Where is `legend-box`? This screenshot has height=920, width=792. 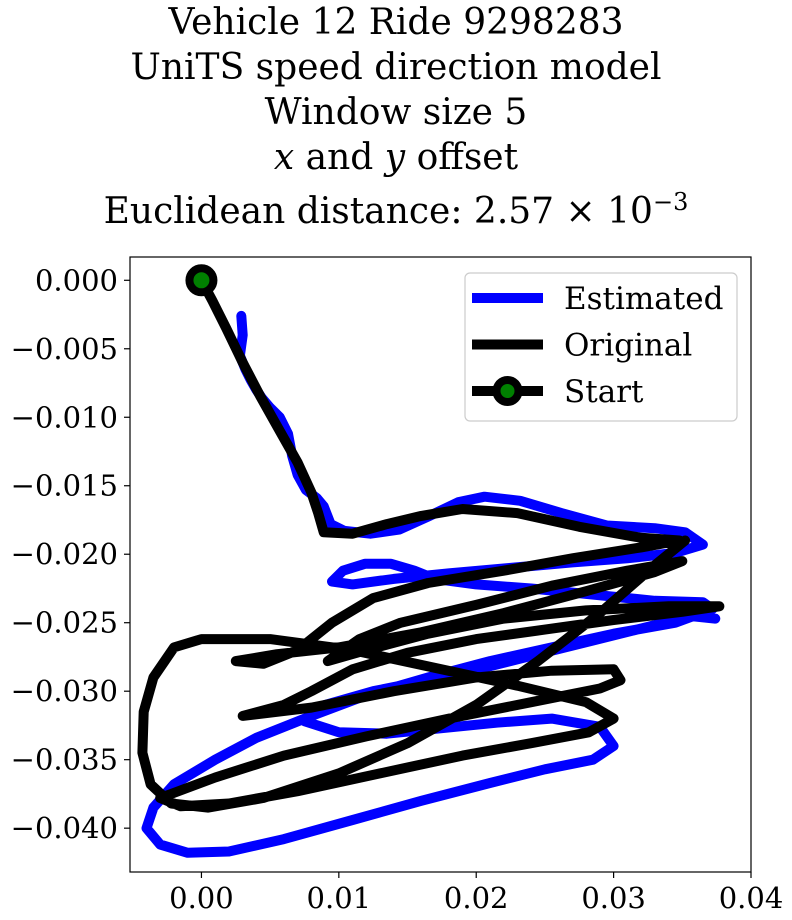 legend-box is located at coordinates (601, 347).